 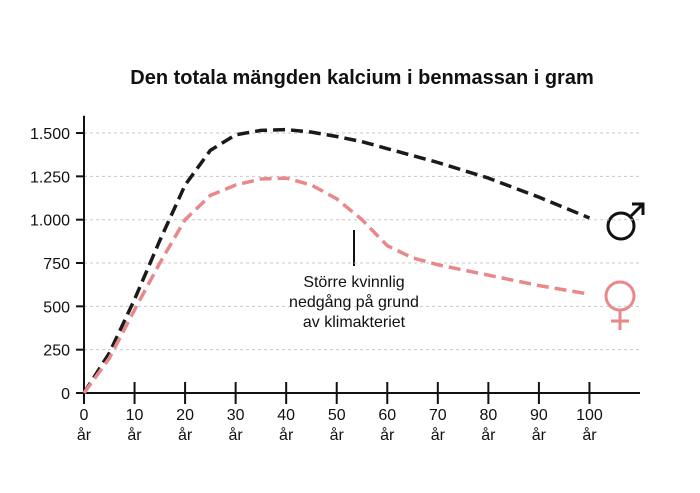 I want to click on y-tick-label: 1.250, so click(x=50, y=177).